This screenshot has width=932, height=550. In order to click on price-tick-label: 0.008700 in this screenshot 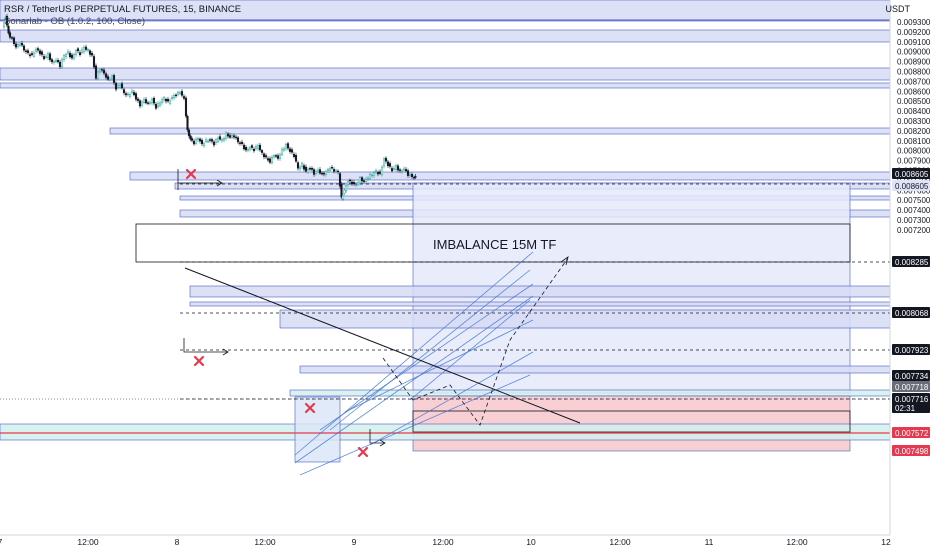, I will do `click(914, 81)`.